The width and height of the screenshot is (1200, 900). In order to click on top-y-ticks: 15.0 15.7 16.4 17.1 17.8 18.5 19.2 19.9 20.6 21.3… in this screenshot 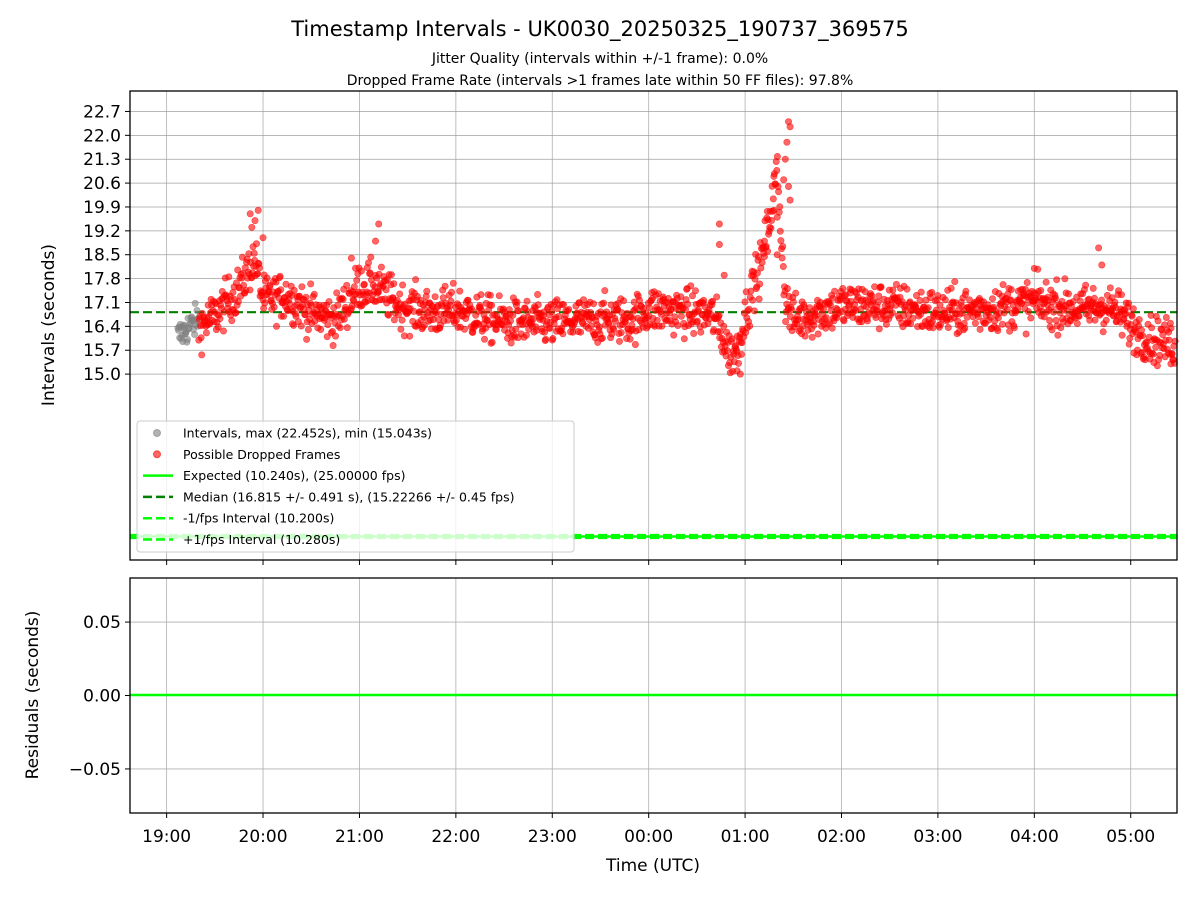, I will do `click(106, 243)`.